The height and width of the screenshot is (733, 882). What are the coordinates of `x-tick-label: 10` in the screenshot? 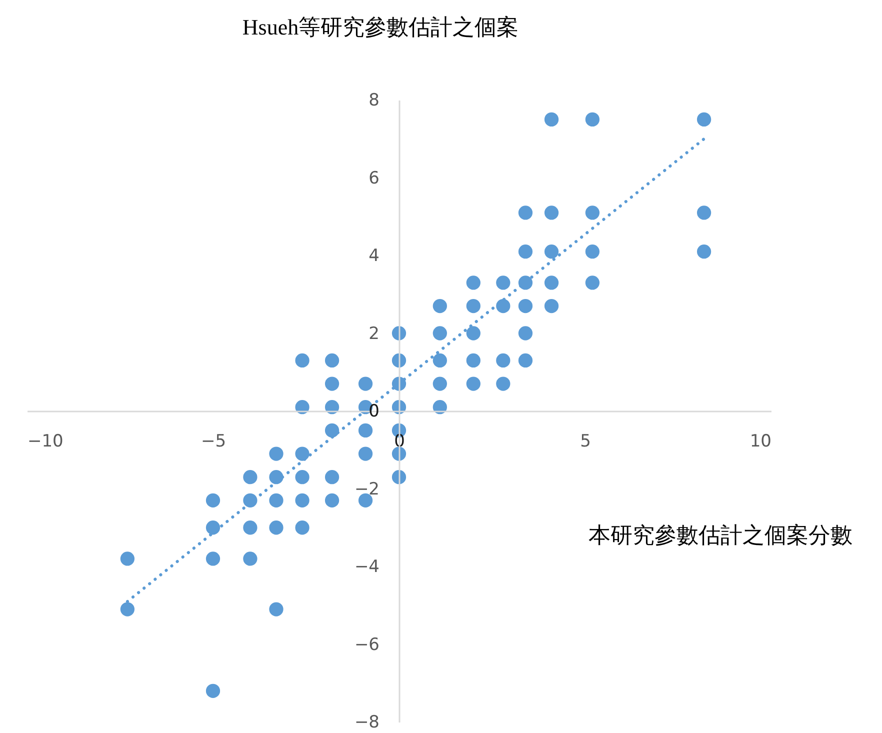 It's located at (761, 442).